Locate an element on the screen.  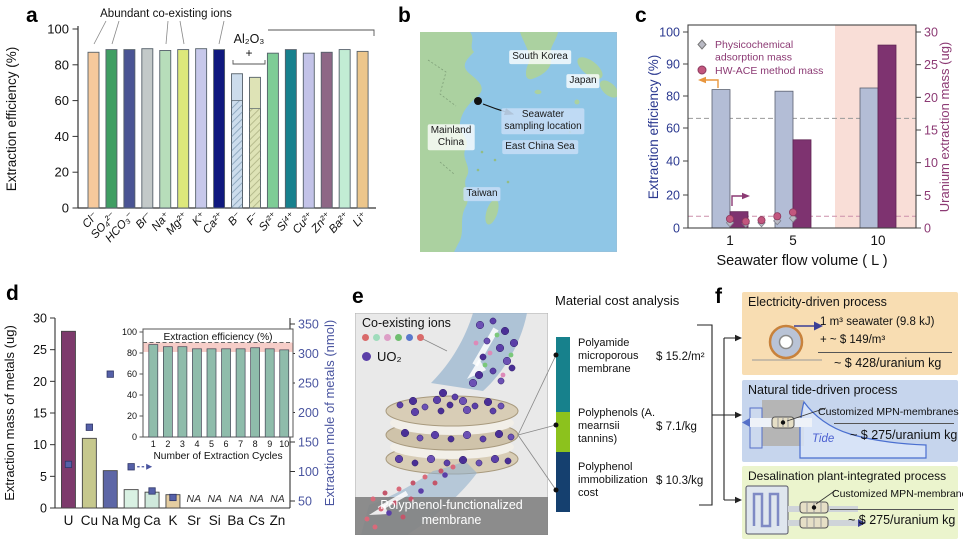
d-right-tick-label: 200 is located at coordinates (308, 413).